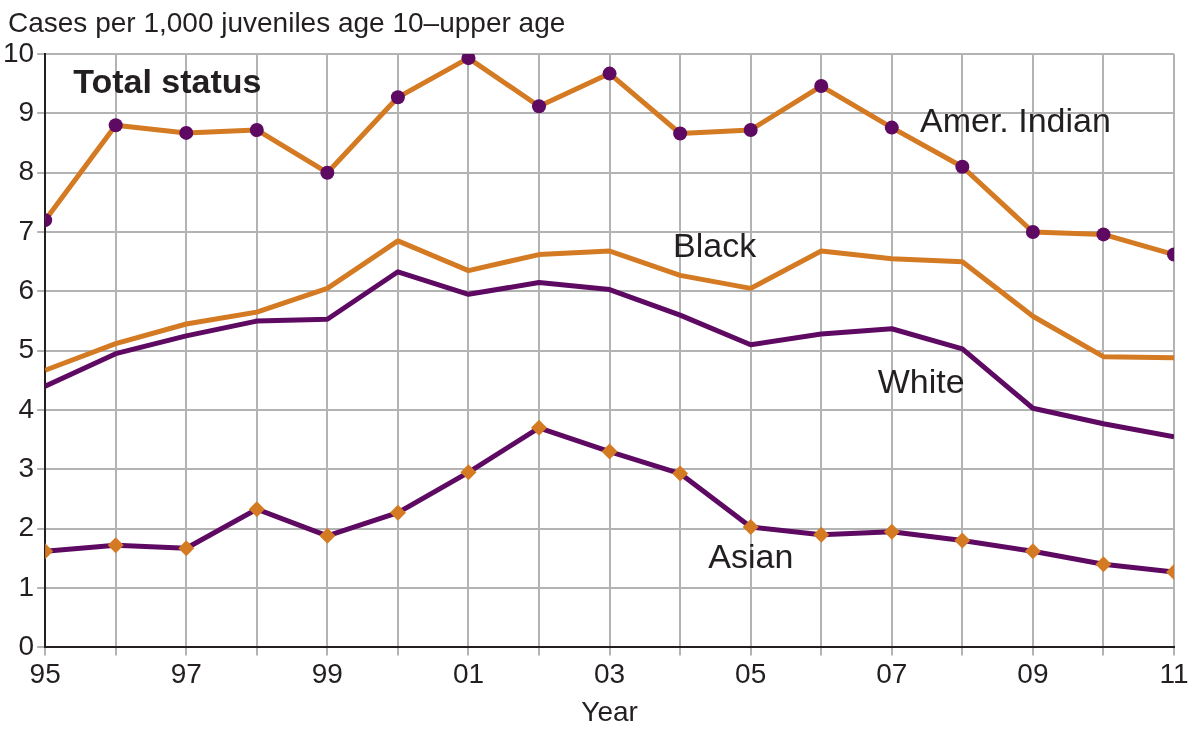 The image size is (1202, 729). I want to click on x-axis-title: Year, so click(609, 711).